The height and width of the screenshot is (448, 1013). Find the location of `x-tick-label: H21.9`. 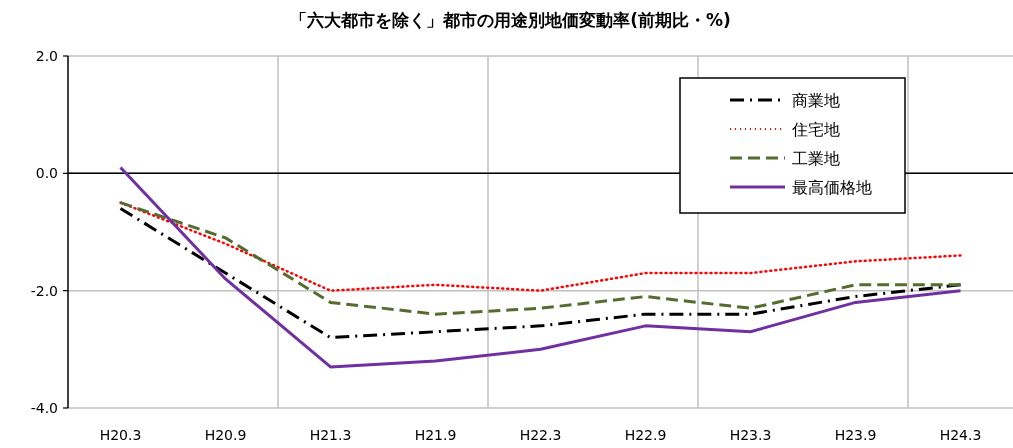

x-tick-label: H21.9 is located at coordinates (435, 435).